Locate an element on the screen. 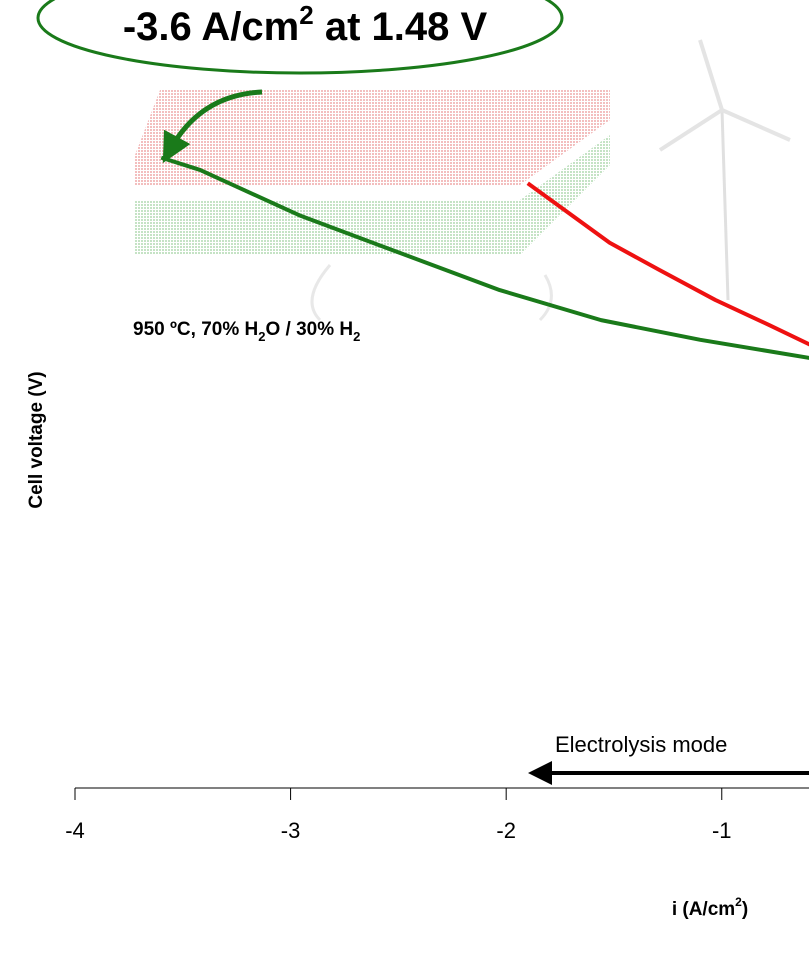 The height and width of the screenshot is (954, 809). x-tick-label: -3 is located at coordinates (291, 830).